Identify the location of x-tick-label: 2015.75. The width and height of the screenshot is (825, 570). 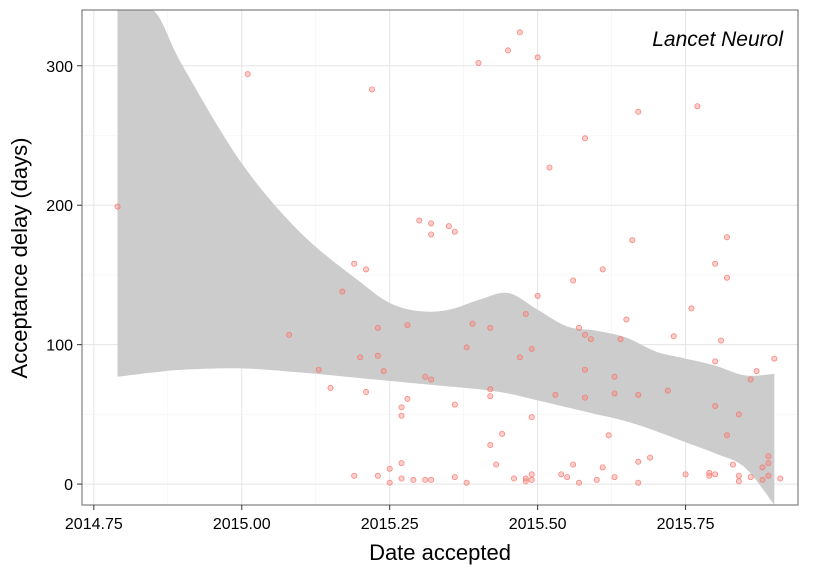
(686, 524).